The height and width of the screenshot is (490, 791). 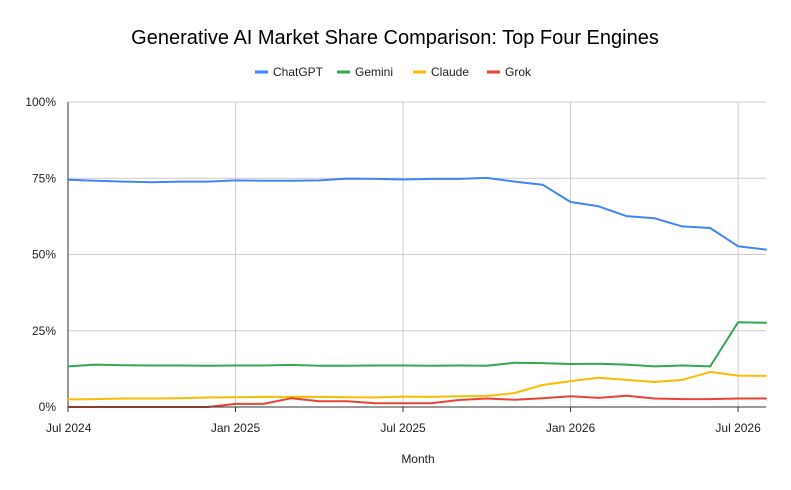 I want to click on series-line-chatgpt, so click(x=417, y=213).